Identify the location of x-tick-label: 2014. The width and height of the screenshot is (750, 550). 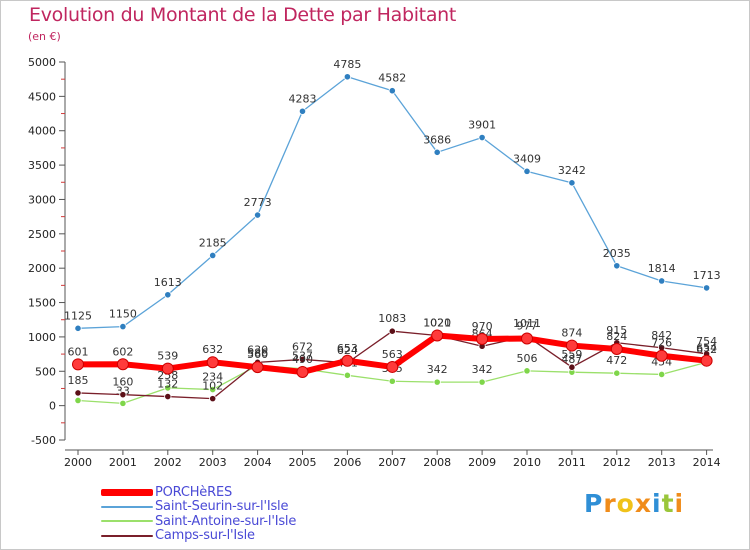
(707, 462).